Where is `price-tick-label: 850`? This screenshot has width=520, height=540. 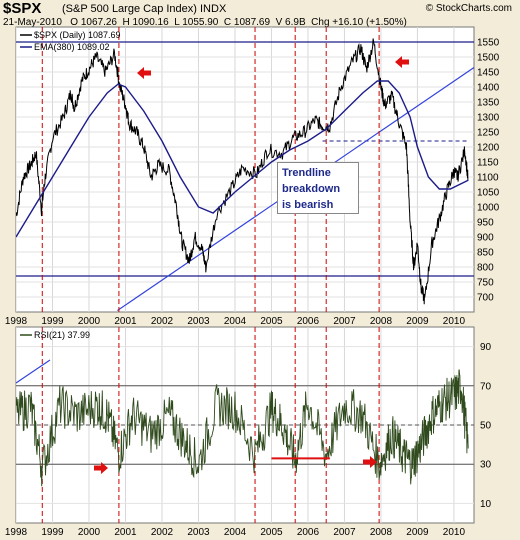 price-tick-label: 850 is located at coordinates (485, 253).